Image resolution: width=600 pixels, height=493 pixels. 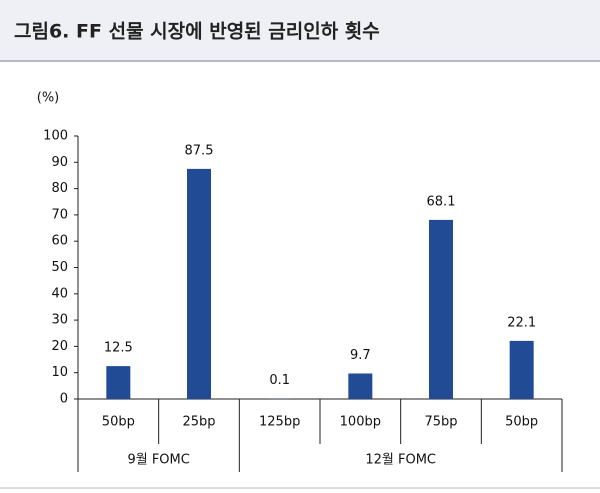 What do you see at coordinates (199, 150) in the screenshot?
I see `value-label: 87.5` at bounding box center [199, 150].